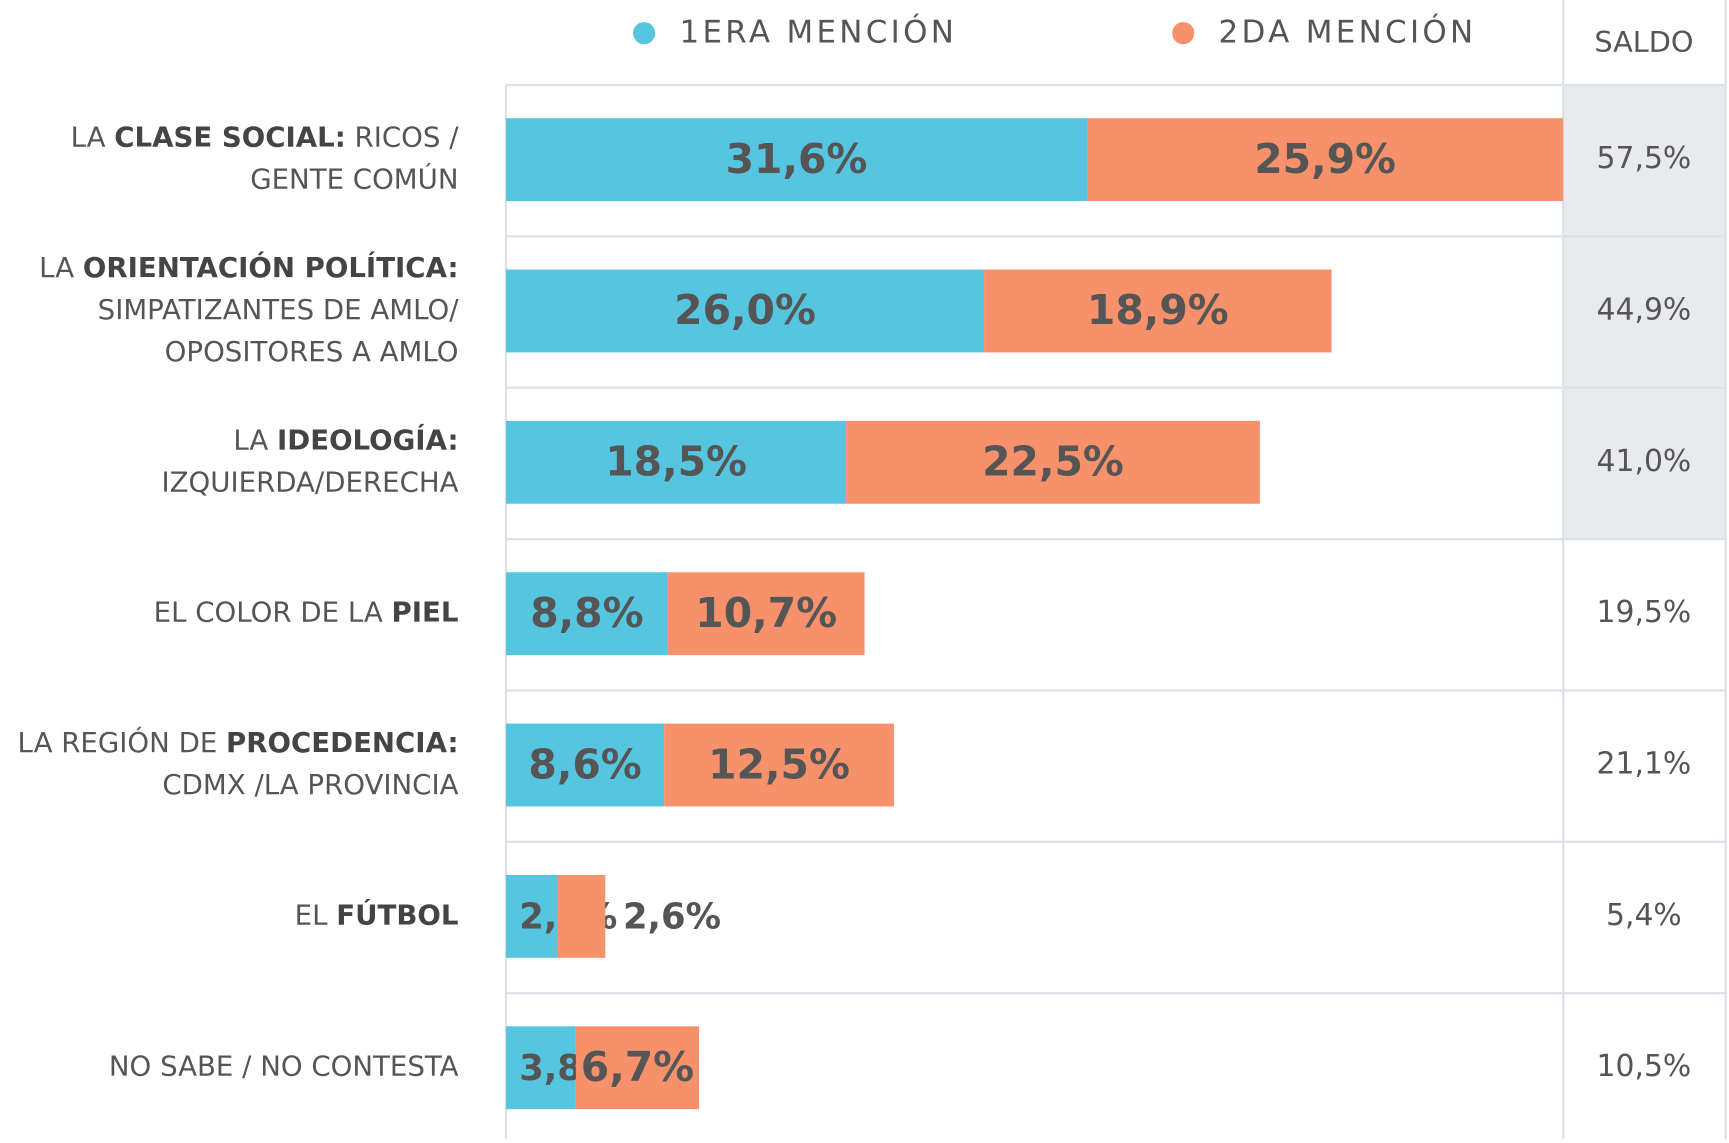 The height and width of the screenshot is (1143, 1729). I want to click on category-label: SIMPATIZANTES DE AMLO/, so click(279, 309).